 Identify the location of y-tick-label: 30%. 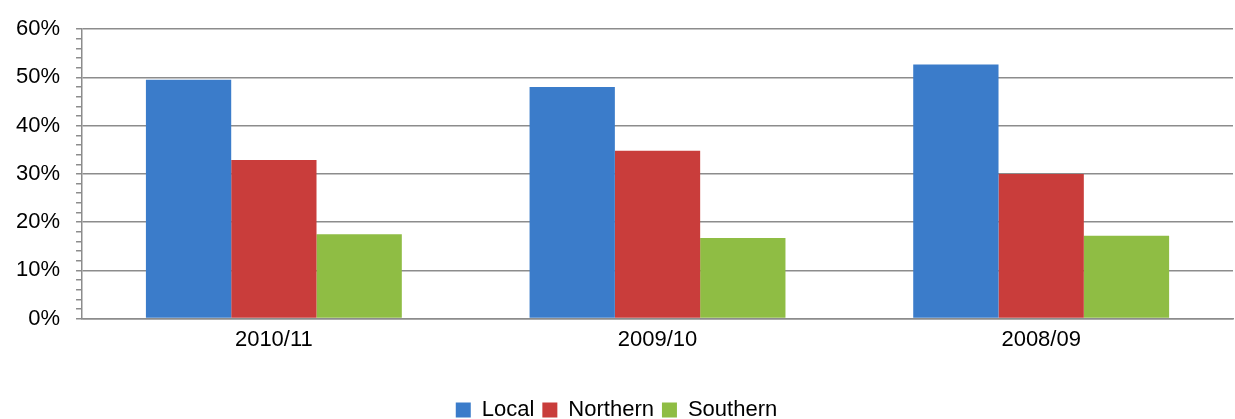
(38, 172).